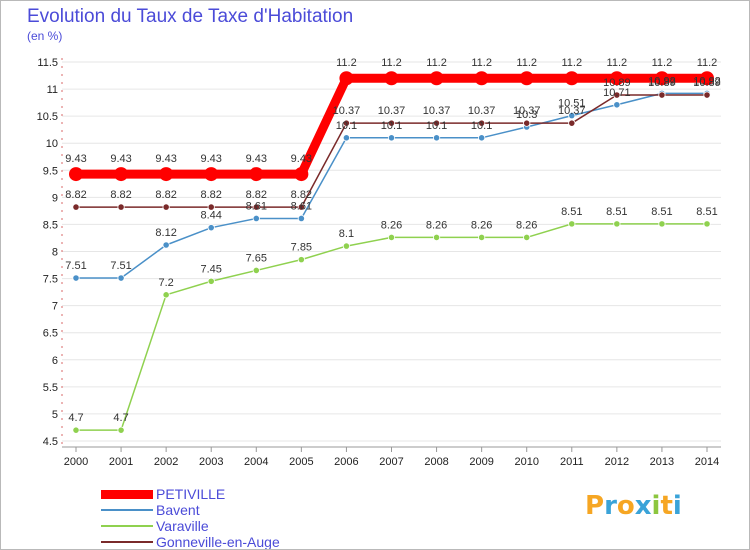 This screenshot has width=750, height=550. I want to click on legend-swatch-petiville, so click(127, 494).